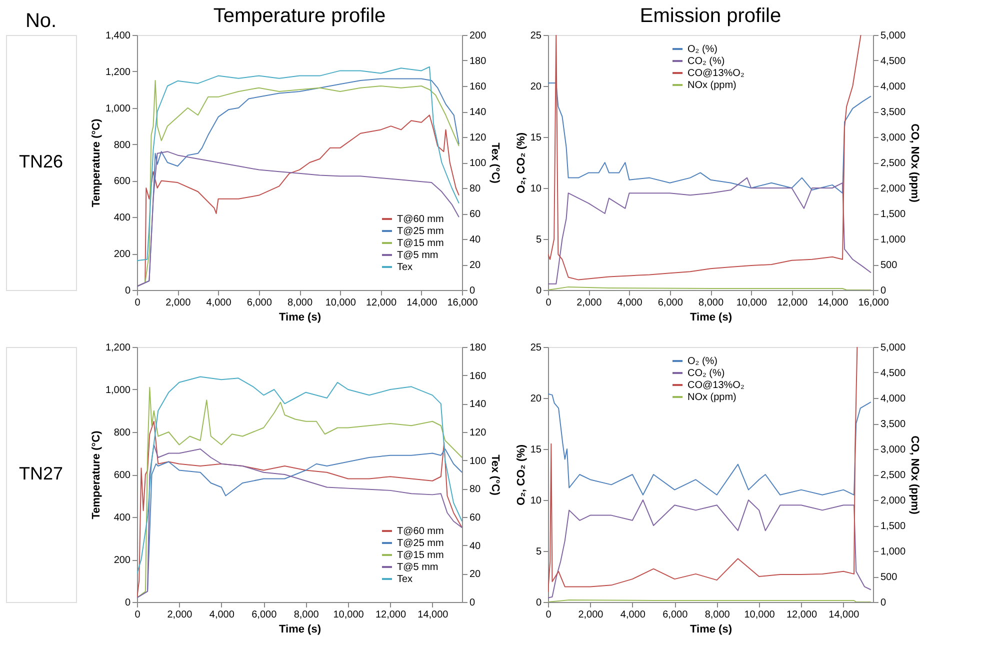  Describe the element at coordinates (478, 87) in the screenshot. I see `y2-tick-label: 160` at that location.